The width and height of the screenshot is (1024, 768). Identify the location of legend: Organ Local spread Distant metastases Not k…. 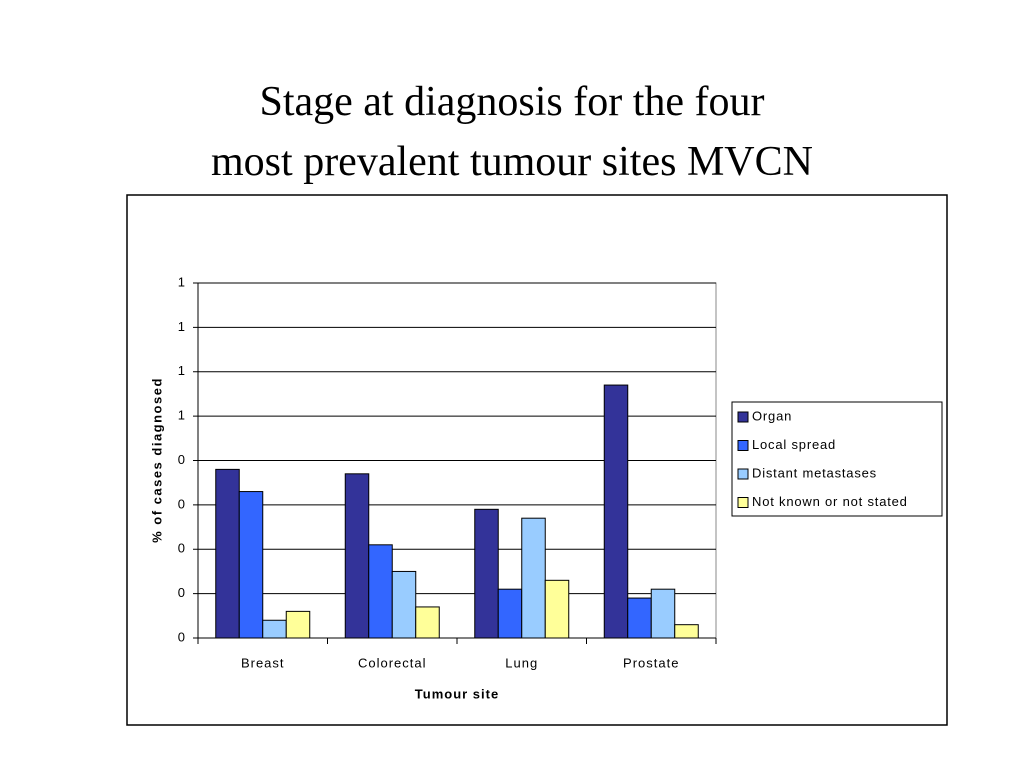
(837, 459).